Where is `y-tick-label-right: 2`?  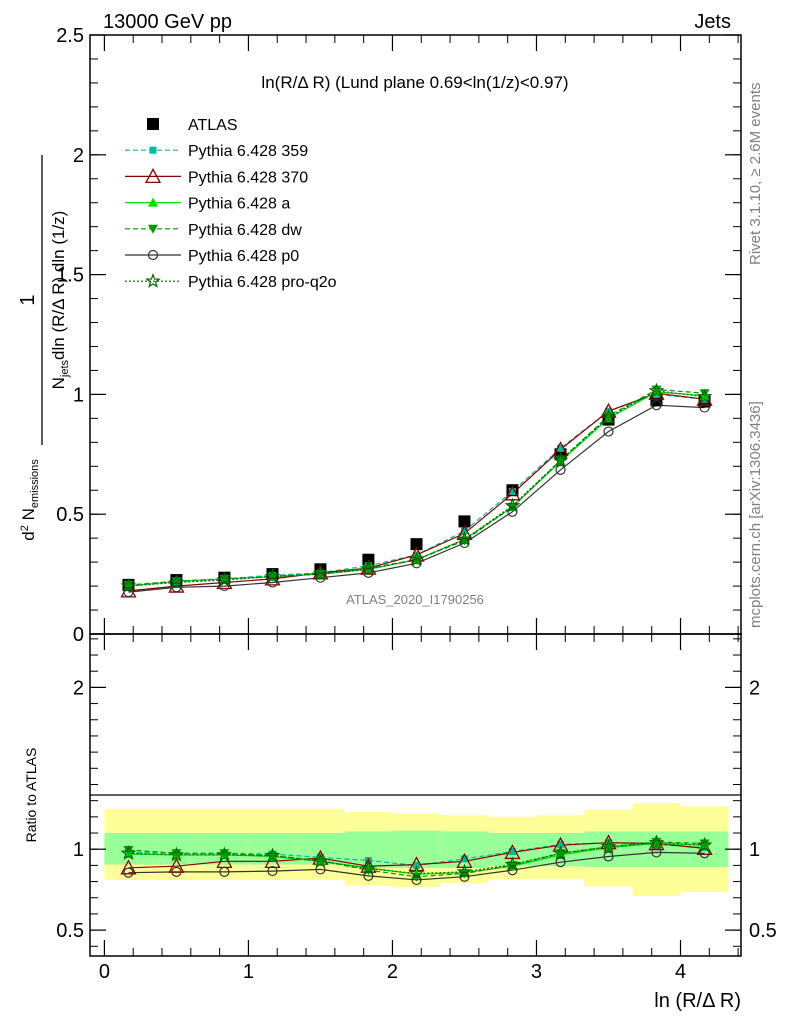
y-tick-label-right: 2 is located at coordinates (754, 688).